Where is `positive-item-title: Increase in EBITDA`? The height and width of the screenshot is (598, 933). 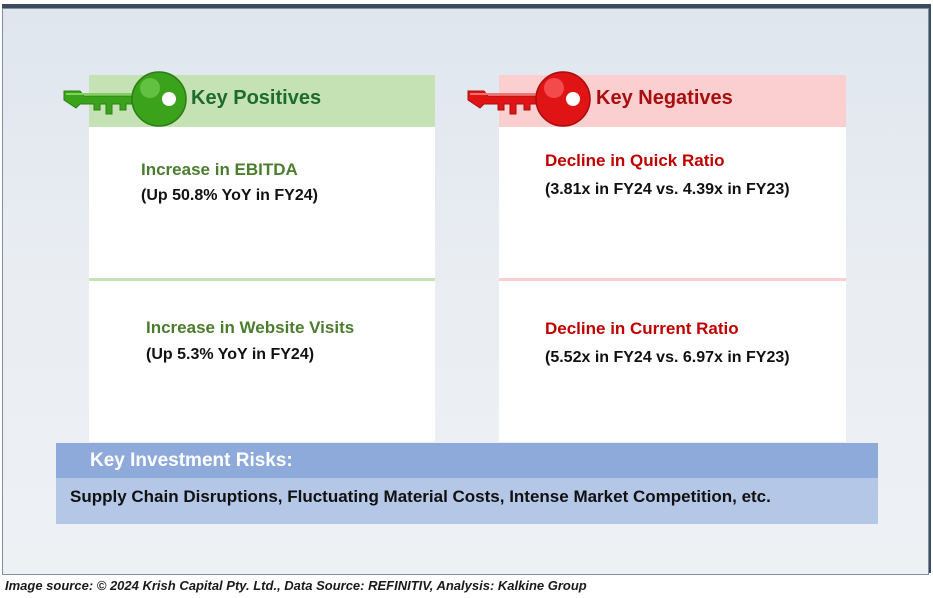
positive-item-title: Increase in EBITDA is located at coordinates (219, 169).